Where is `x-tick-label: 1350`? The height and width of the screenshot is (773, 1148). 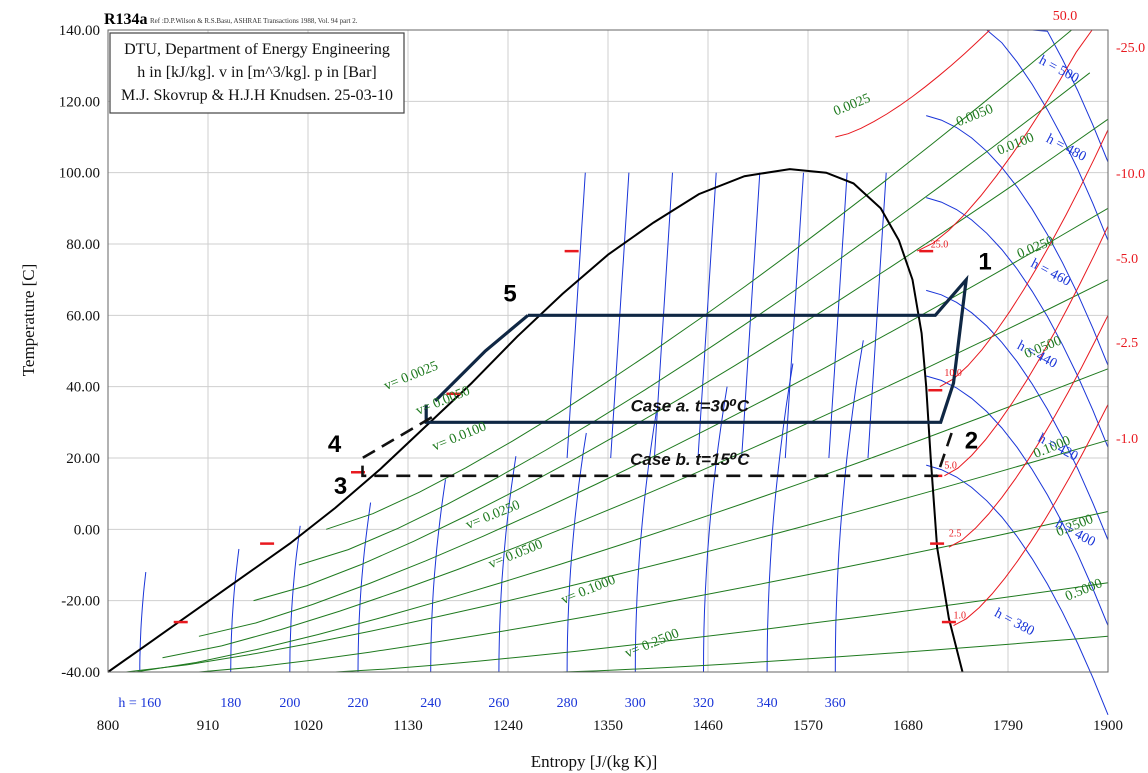 x-tick-label: 1350 is located at coordinates (608, 726).